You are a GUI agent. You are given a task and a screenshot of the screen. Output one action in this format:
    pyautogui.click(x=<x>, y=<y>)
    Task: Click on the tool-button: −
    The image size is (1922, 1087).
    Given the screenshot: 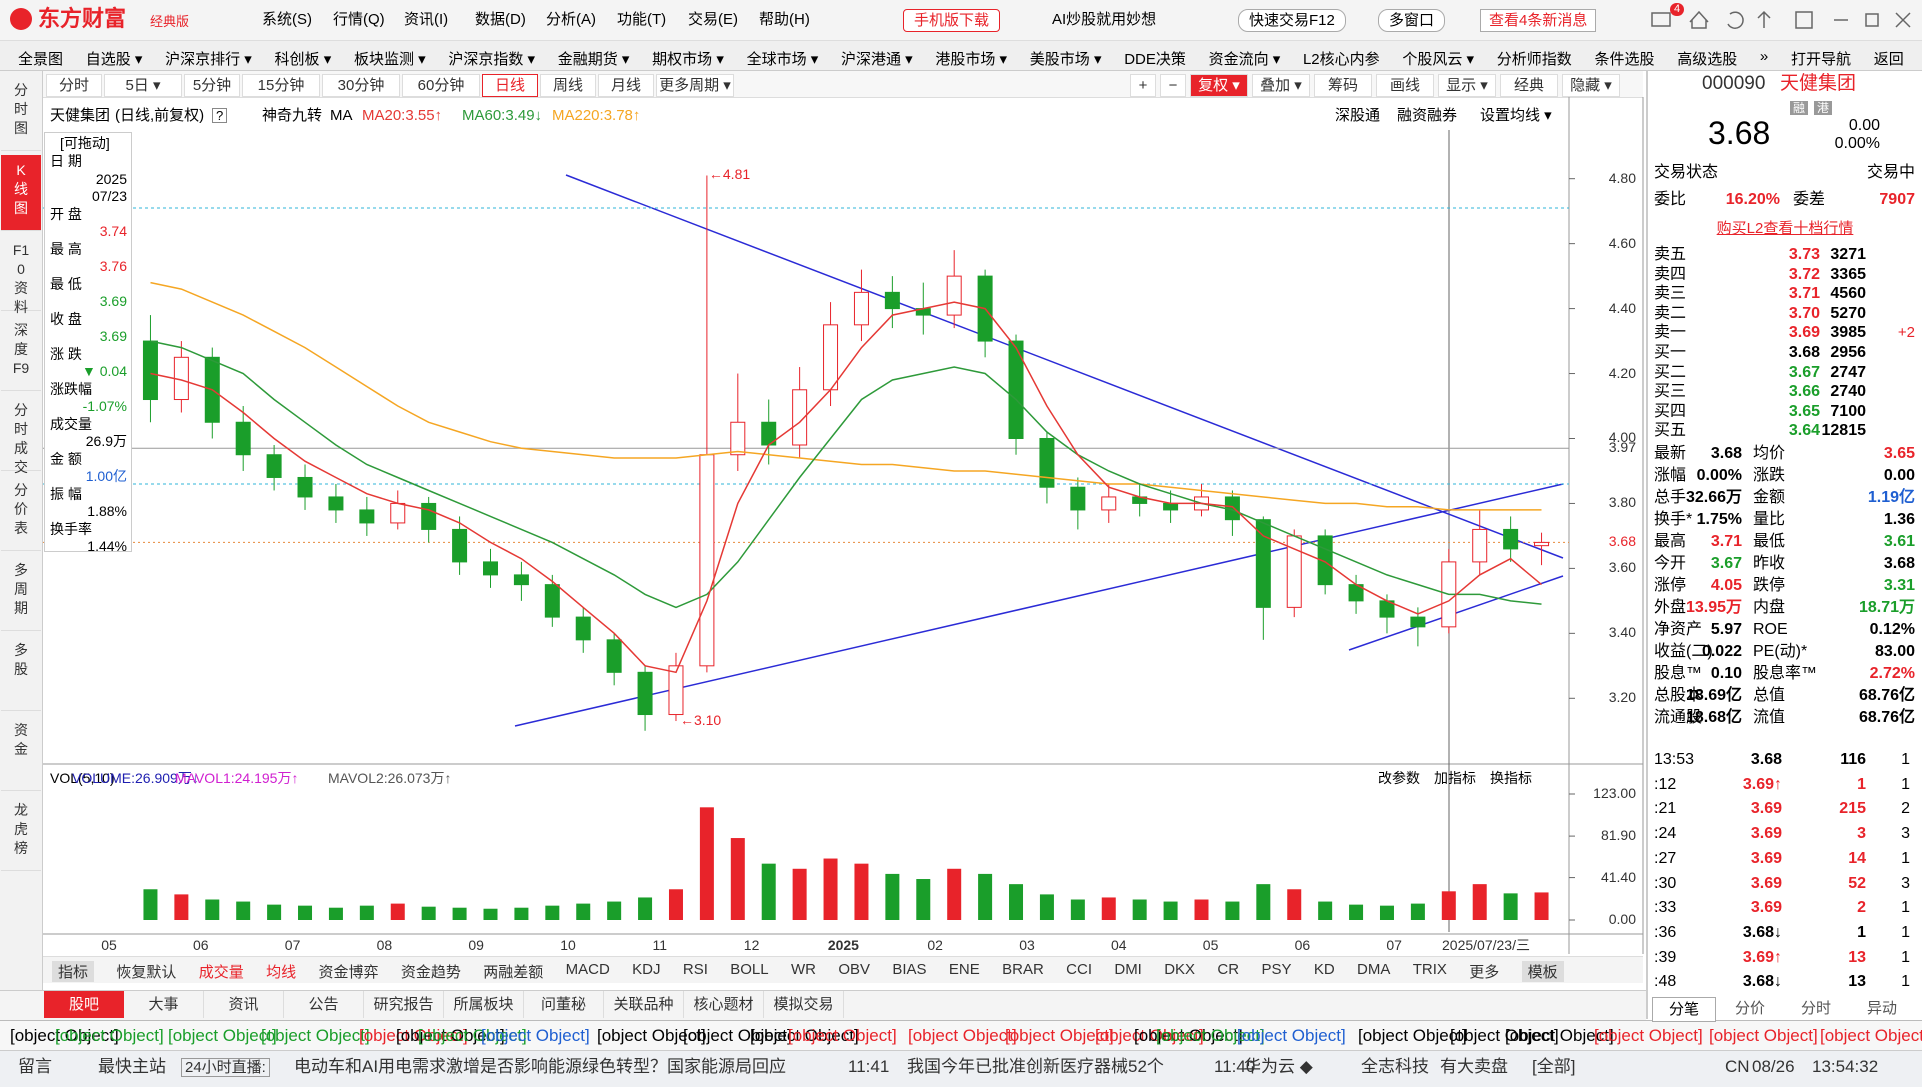 What is the action you would take?
    pyautogui.click(x=1173, y=85)
    